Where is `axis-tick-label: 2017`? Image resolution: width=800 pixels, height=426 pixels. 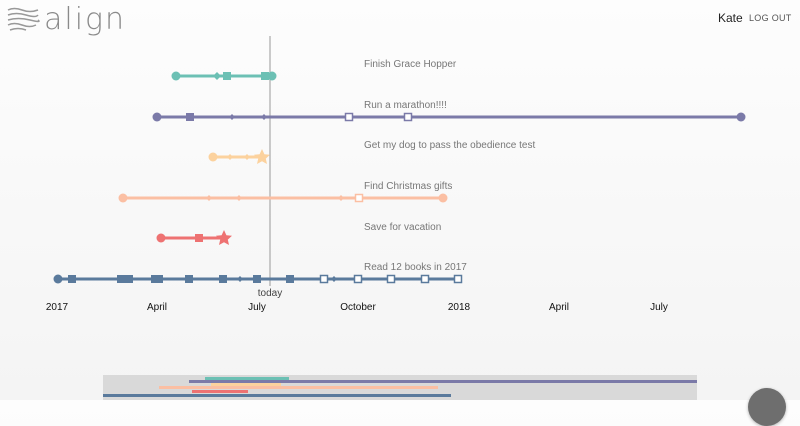 axis-tick-label: 2017 is located at coordinates (57, 307).